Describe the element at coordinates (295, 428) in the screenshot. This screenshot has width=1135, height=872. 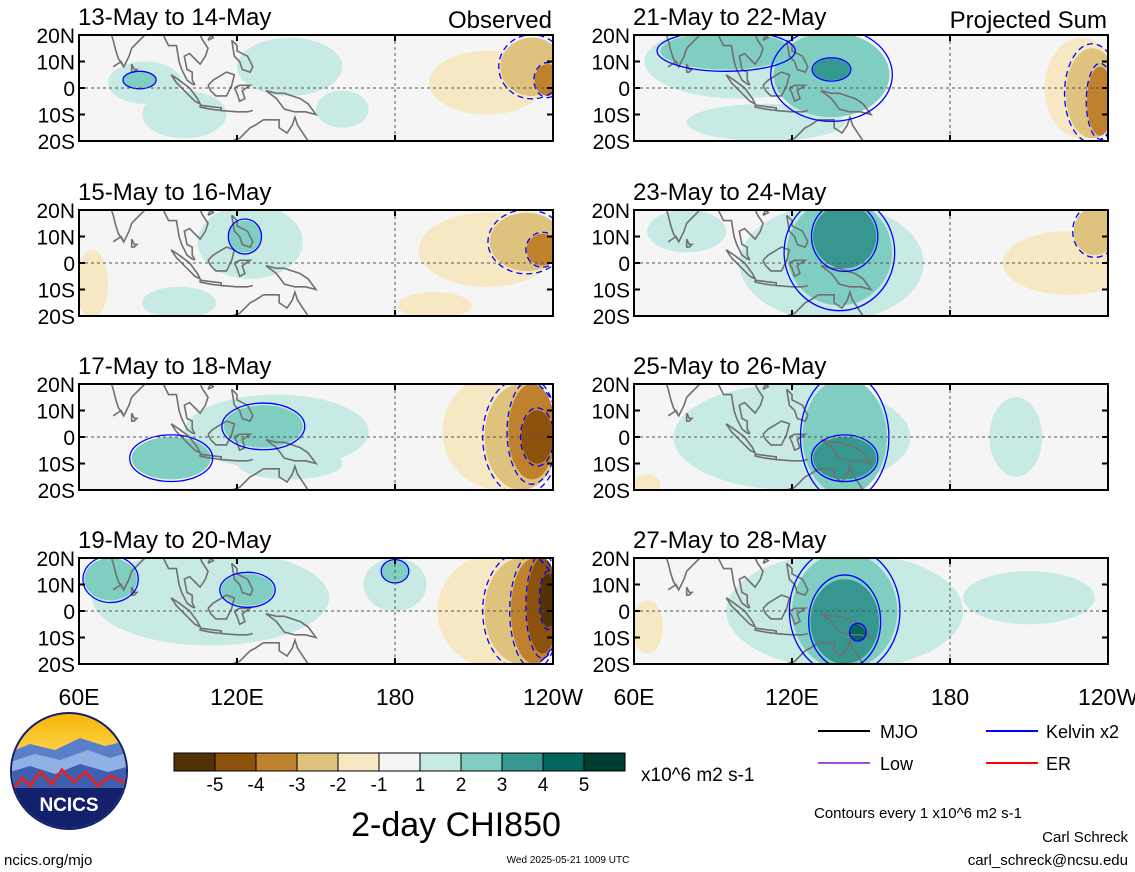
I see `map-panel: 20N 10N 0 10S 20S 17-May to 18-May` at that location.